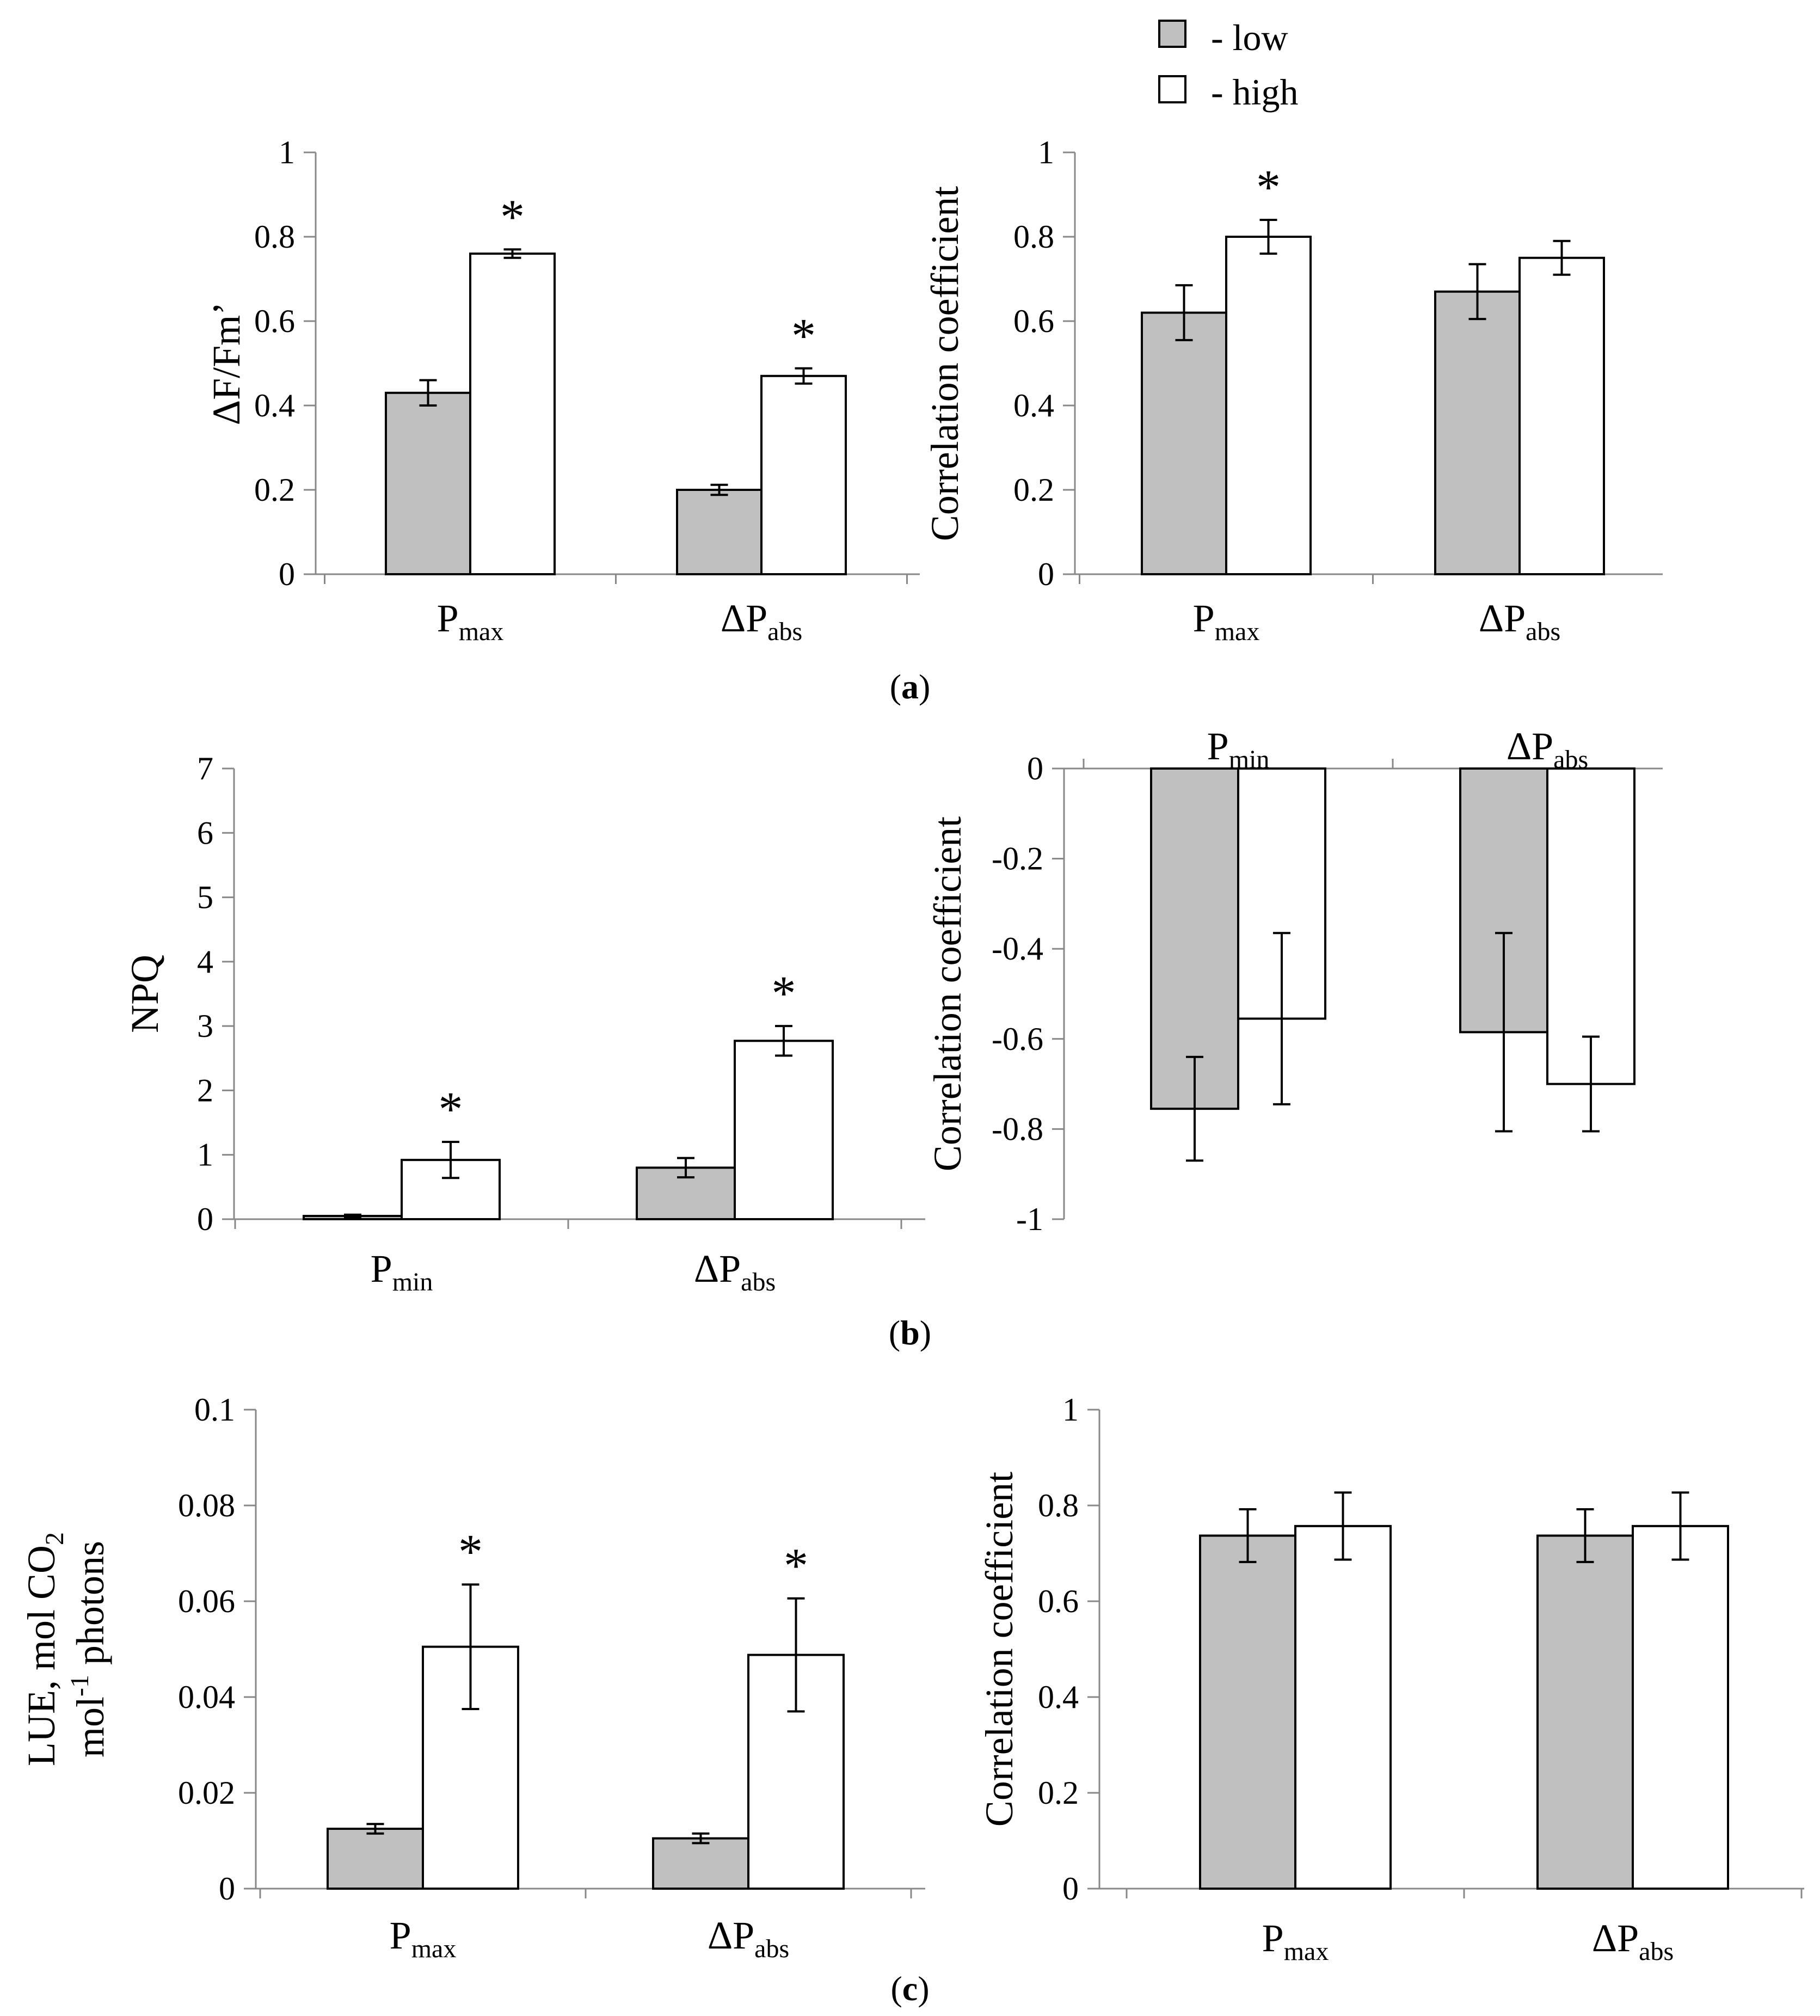 Image resolution: width=1820 pixels, height=2016 pixels. What do you see at coordinates (1228, 65) in the screenshot?
I see `legend: - low - high` at bounding box center [1228, 65].